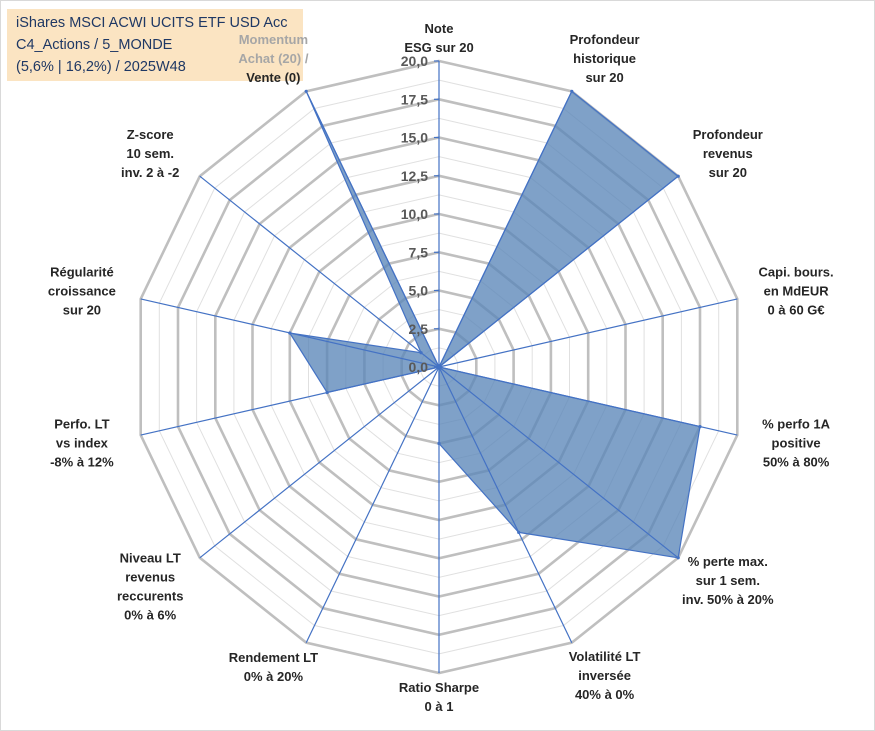 The image size is (875, 731). What do you see at coordinates (414, 99) in the screenshot?
I see `tick-label: 17,5` at bounding box center [414, 99].